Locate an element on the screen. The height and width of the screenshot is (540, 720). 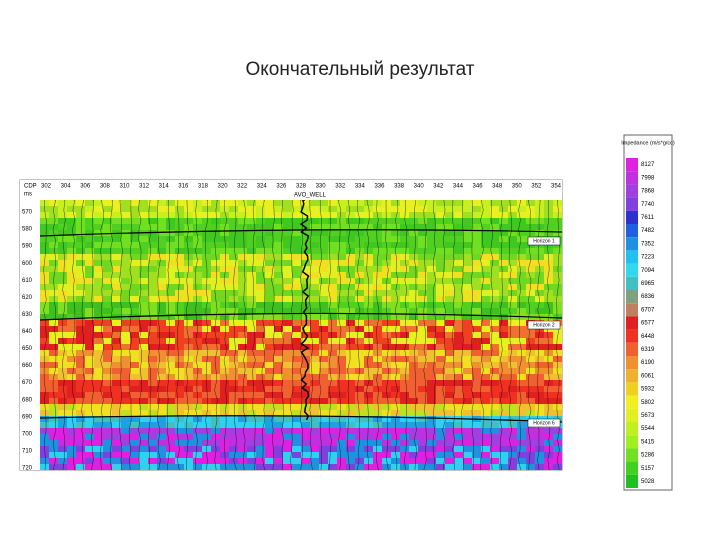
cdp-tick-label: 352 is located at coordinates (536, 187).